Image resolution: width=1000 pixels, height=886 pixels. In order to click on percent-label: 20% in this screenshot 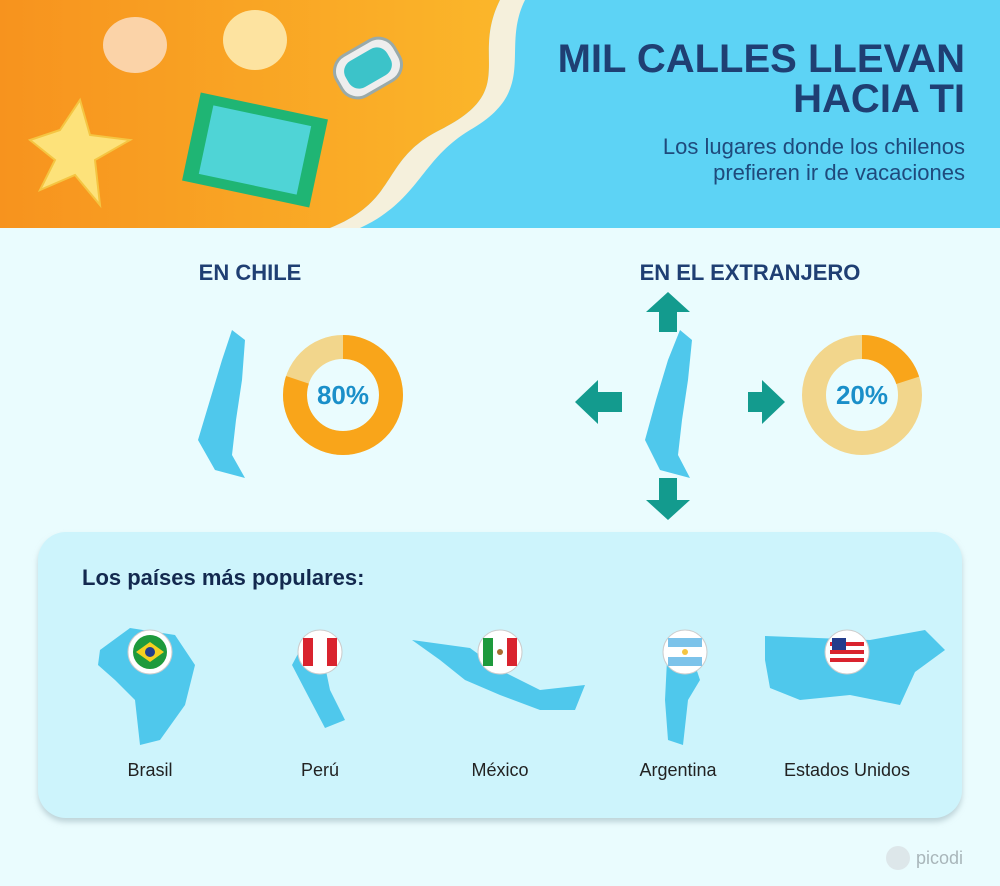, I will do `click(862, 395)`.